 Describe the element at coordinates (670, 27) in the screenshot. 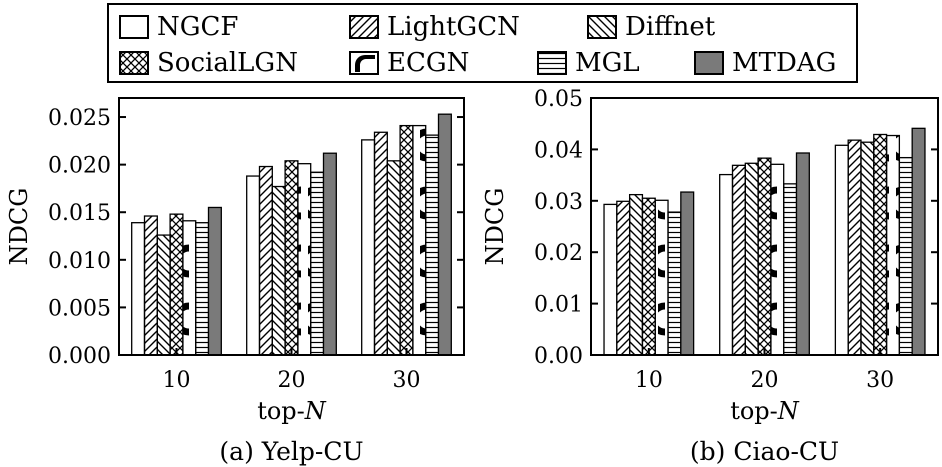

I see `legend-label-diffnet: Diffnet` at that location.